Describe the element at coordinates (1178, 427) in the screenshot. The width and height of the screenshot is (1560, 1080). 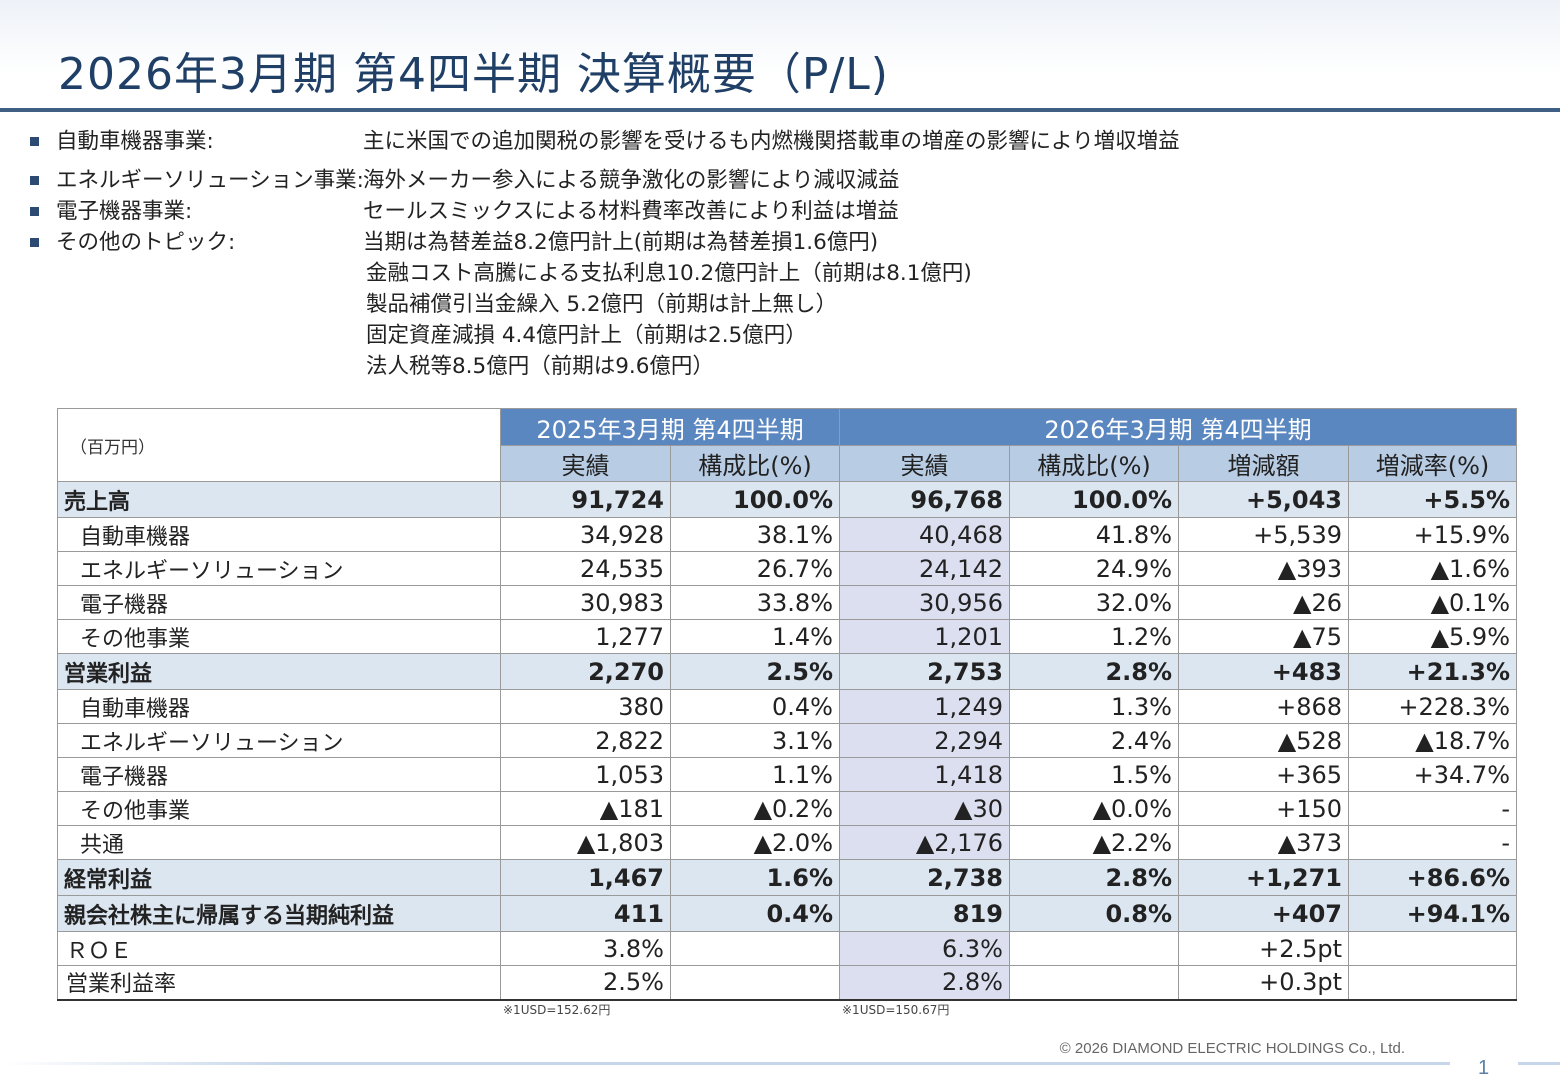
I see `period-header-curr: 2026年3月期 第4四半期` at that location.